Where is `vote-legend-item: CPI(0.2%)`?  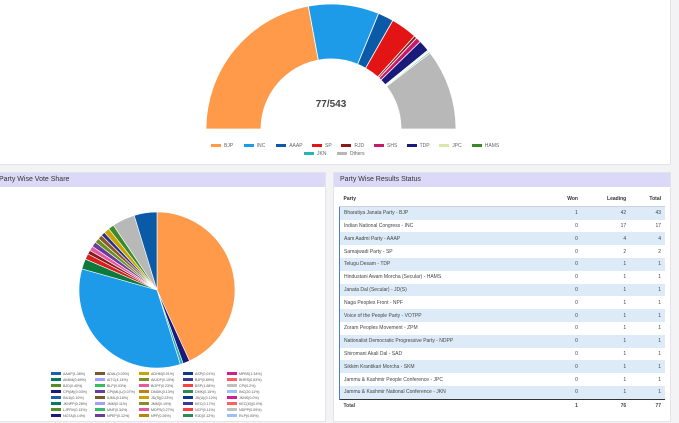
vote-legend-item: CPI(0.2%) is located at coordinates (241, 386).